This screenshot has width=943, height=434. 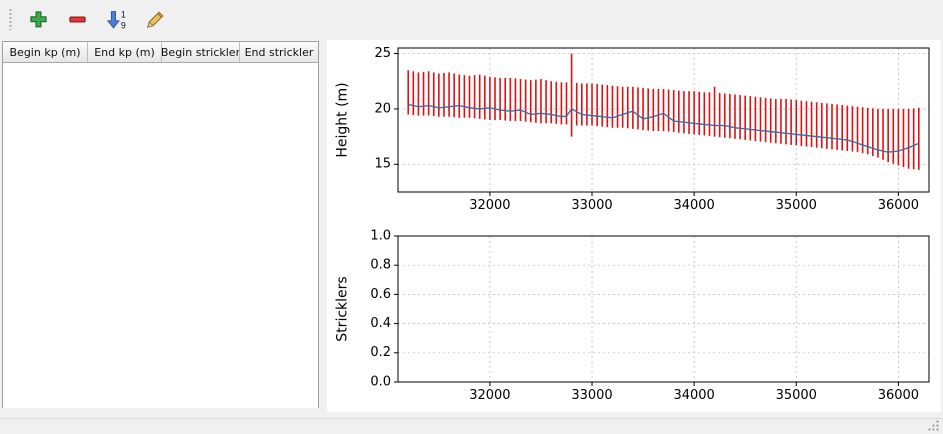 I want to click on column-header-end-kp: End kp (m), so click(x=125, y=52).